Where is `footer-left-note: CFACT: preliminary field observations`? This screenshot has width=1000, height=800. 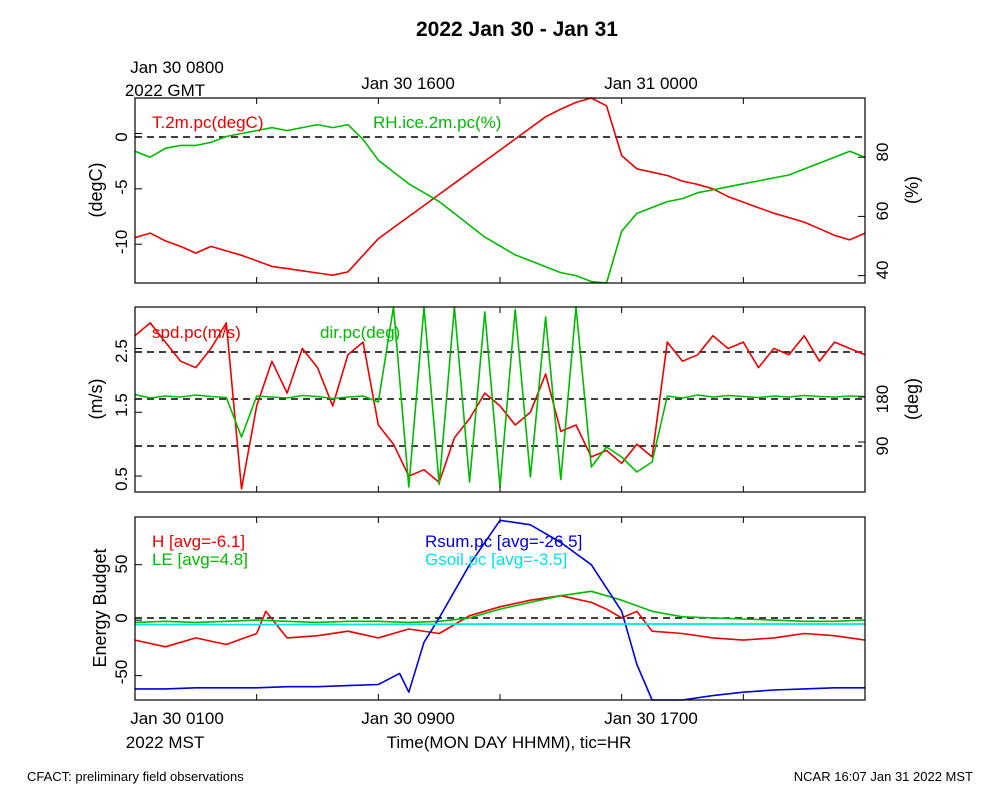 footer-left-note: CFACT: preliminary field observations is located at coordinates (135, 776).